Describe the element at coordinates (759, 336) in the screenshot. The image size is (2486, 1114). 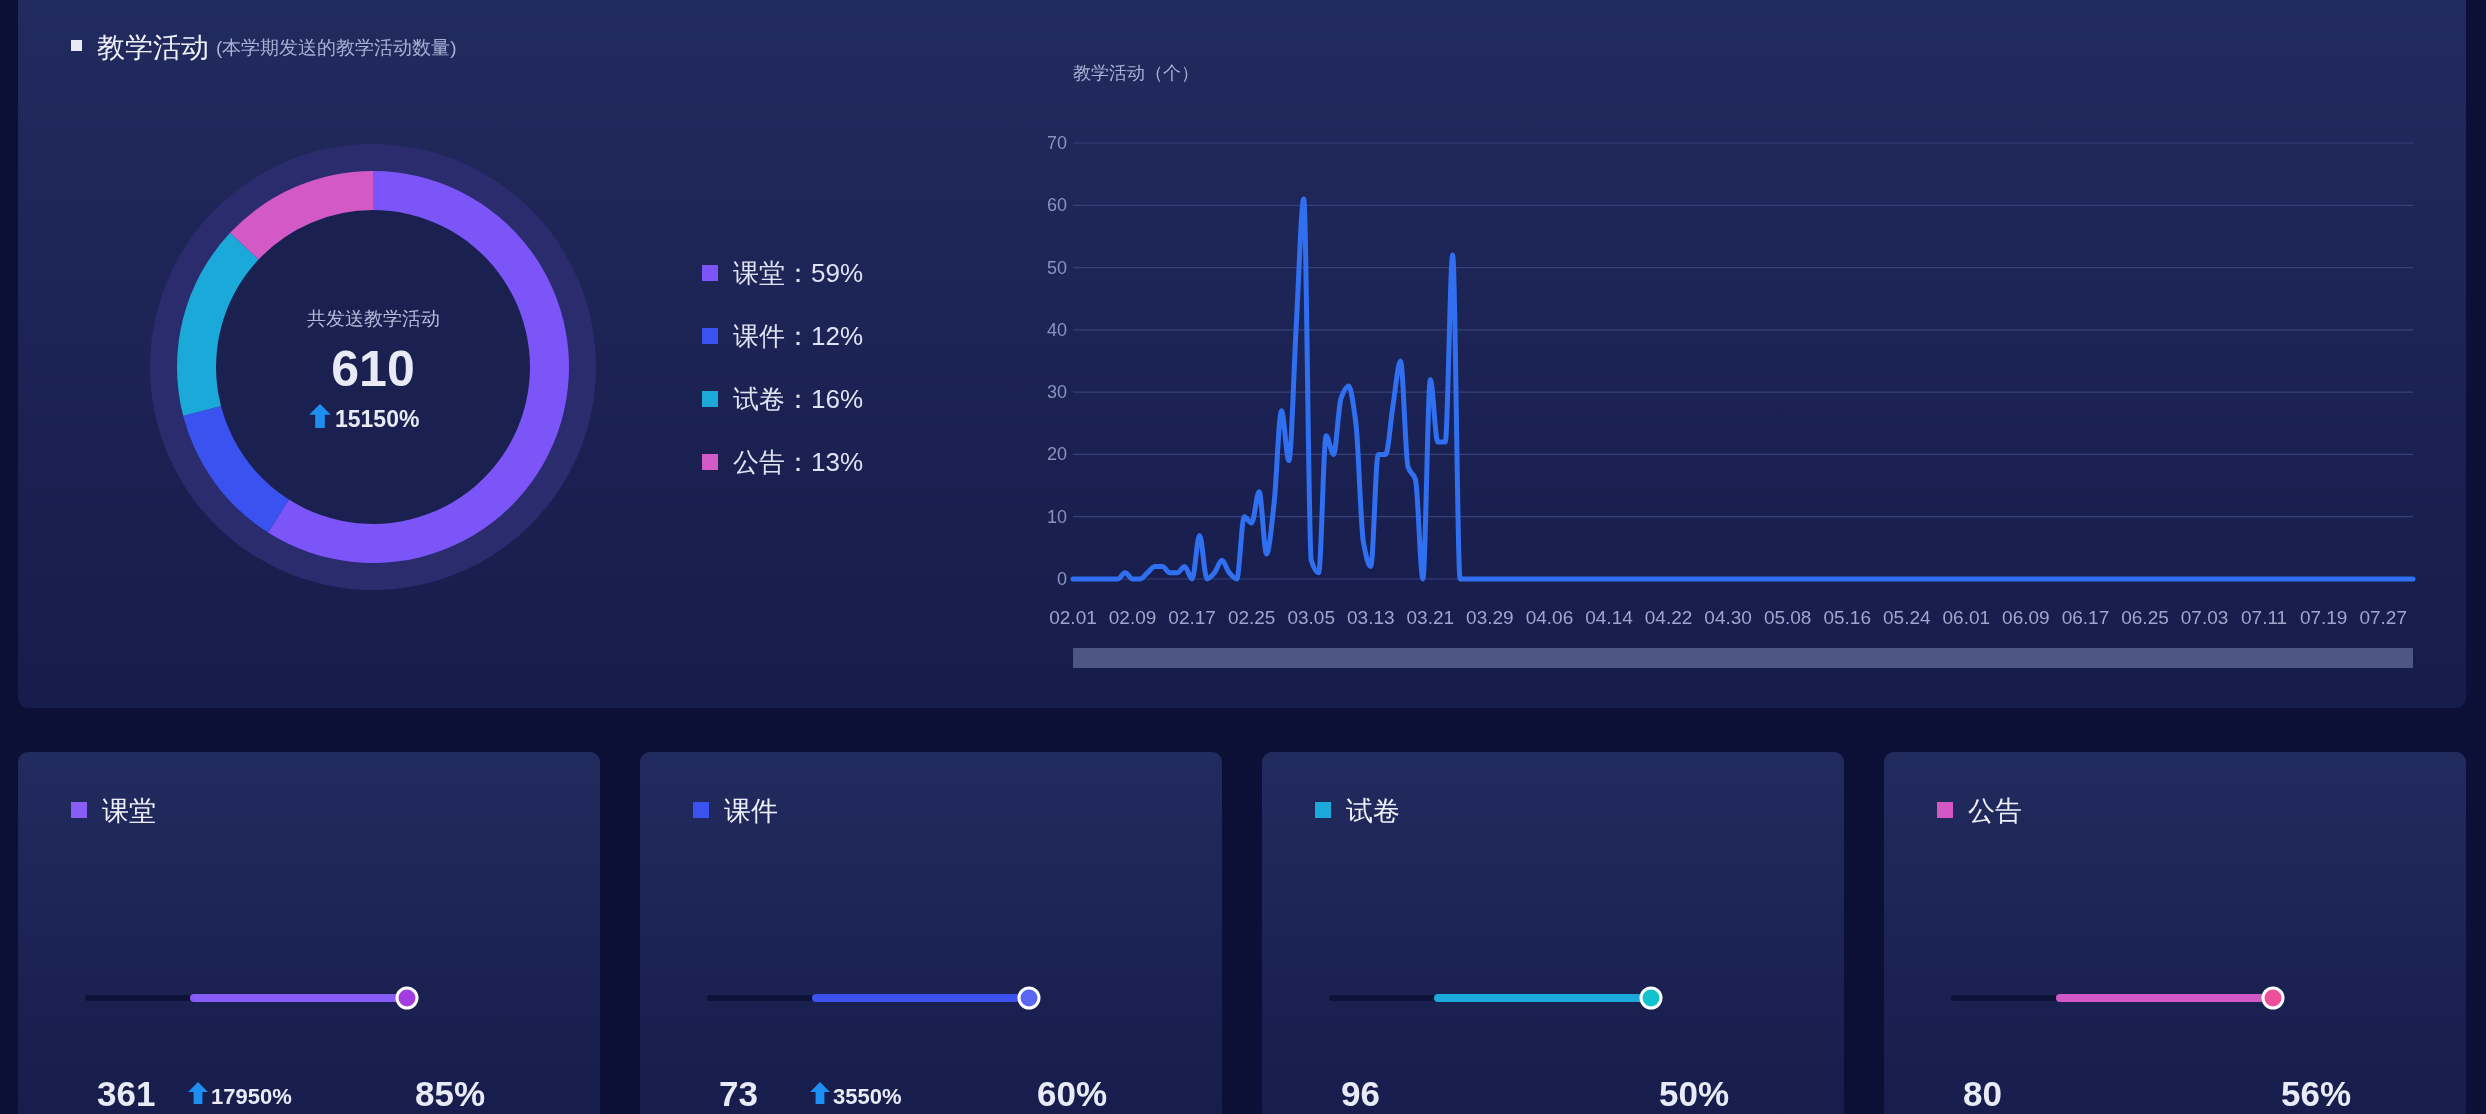
I see `legend-label: 课件` at that location.